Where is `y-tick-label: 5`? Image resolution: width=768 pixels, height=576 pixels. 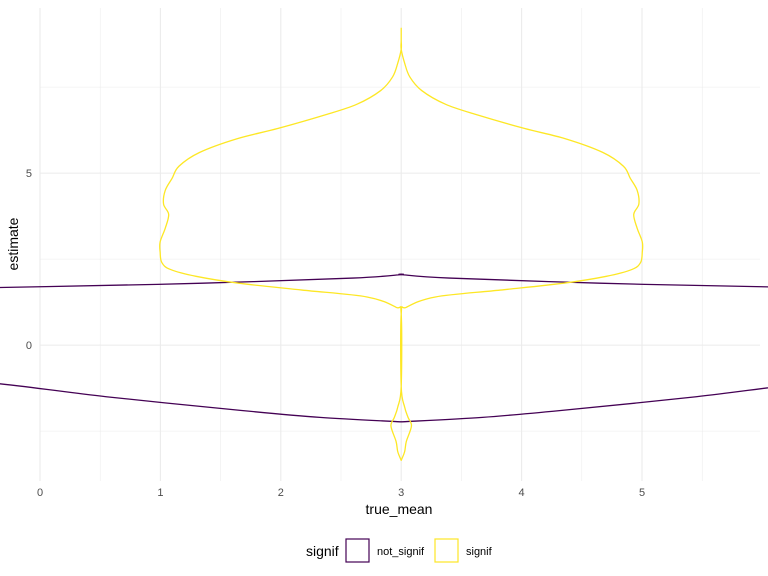 y-tick-label: 5 is located at coordinates (29, 174).